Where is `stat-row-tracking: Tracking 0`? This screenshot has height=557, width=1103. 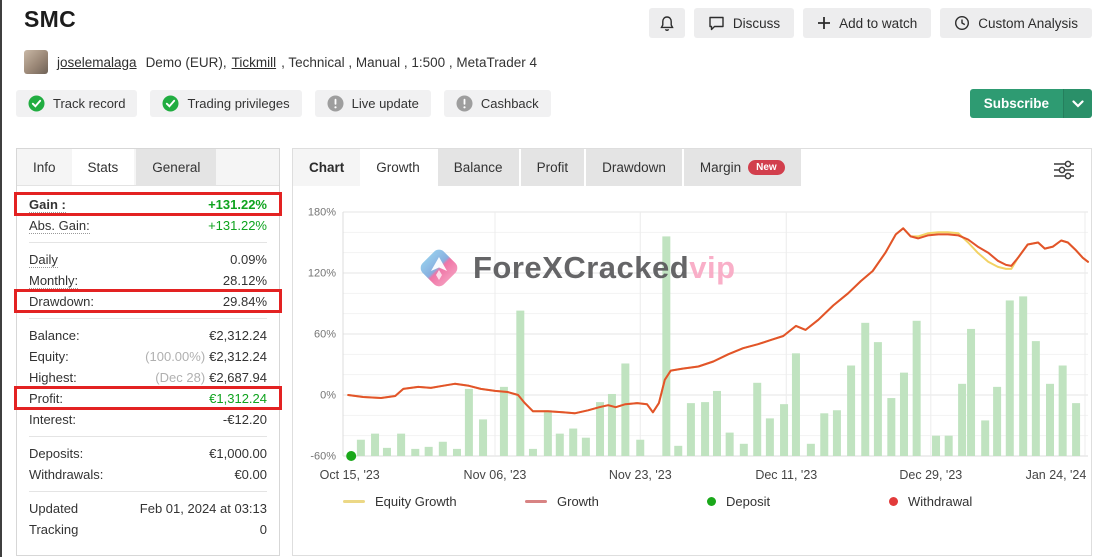 stat-row-tracking: Tracking 0 is located at coordinates (148, 529).